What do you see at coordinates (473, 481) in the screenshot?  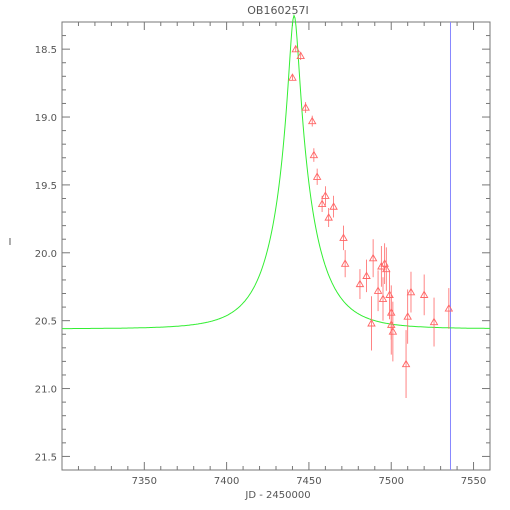 I see `x-tick-label: 7550` at bounding box center [473, 481].